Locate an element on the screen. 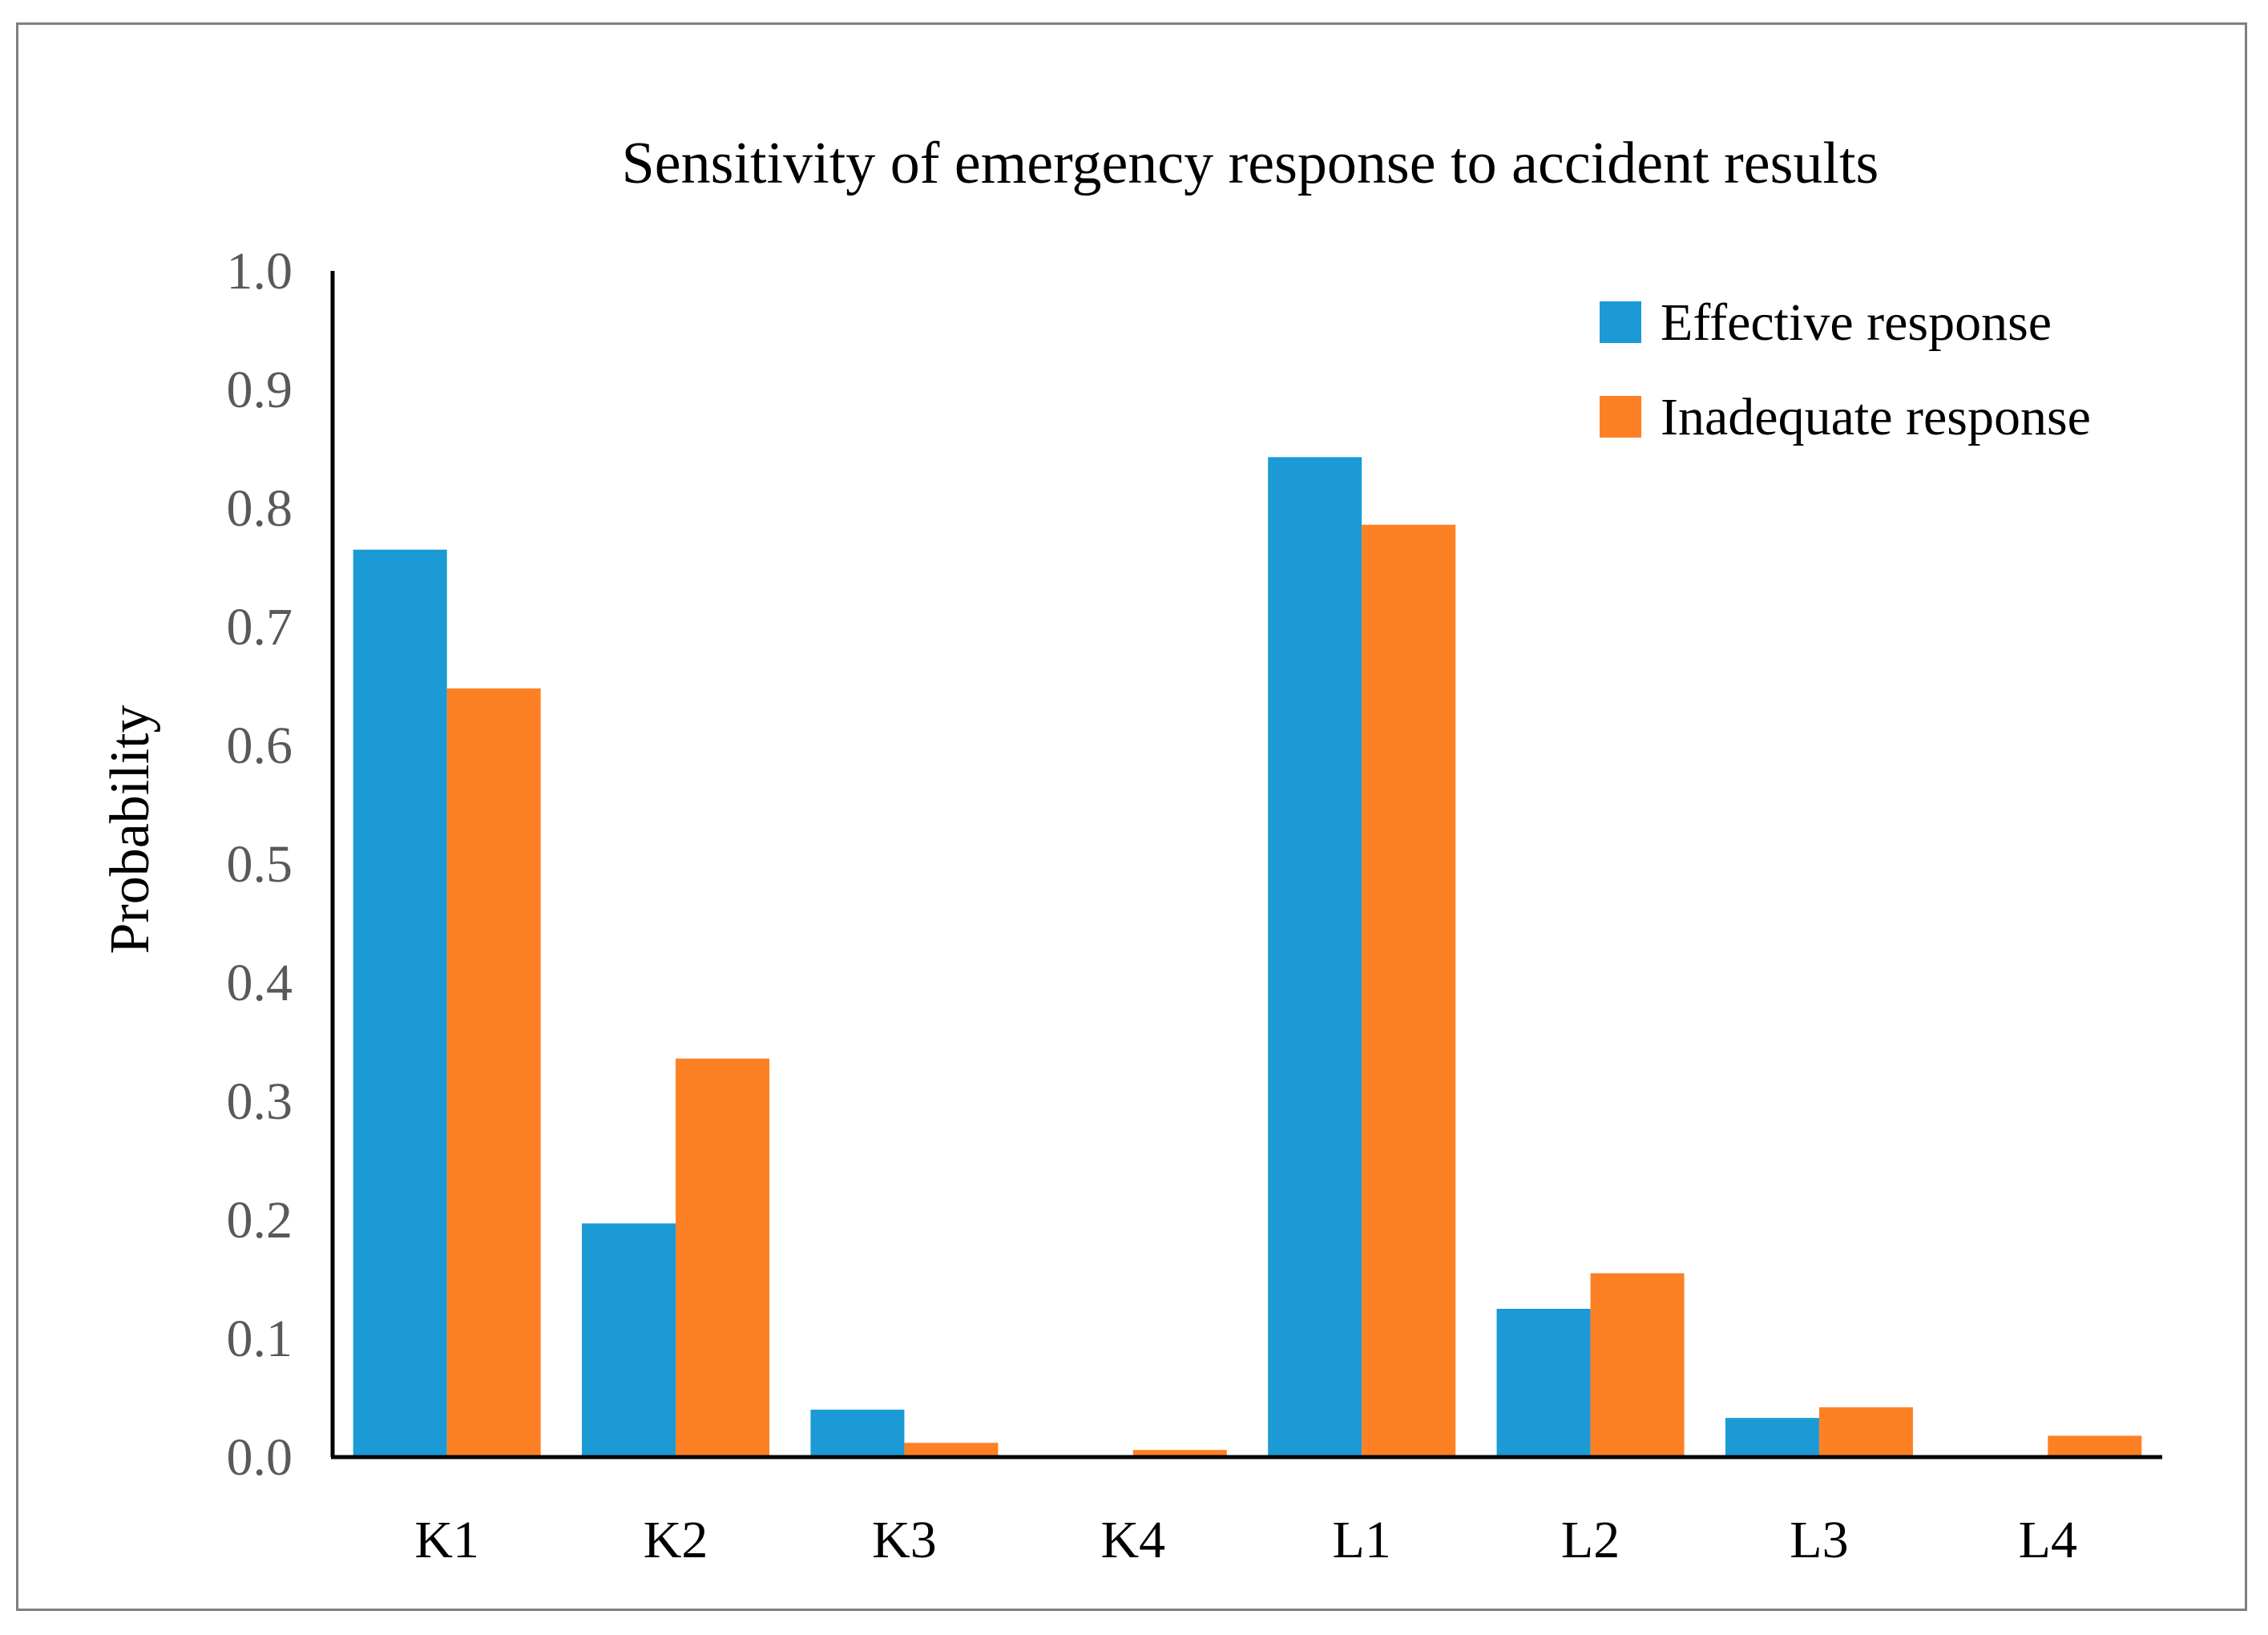 This screenshot has height=1635, width=2268. y-tick-label: 0.3 is located at coordinates (260, 1102).